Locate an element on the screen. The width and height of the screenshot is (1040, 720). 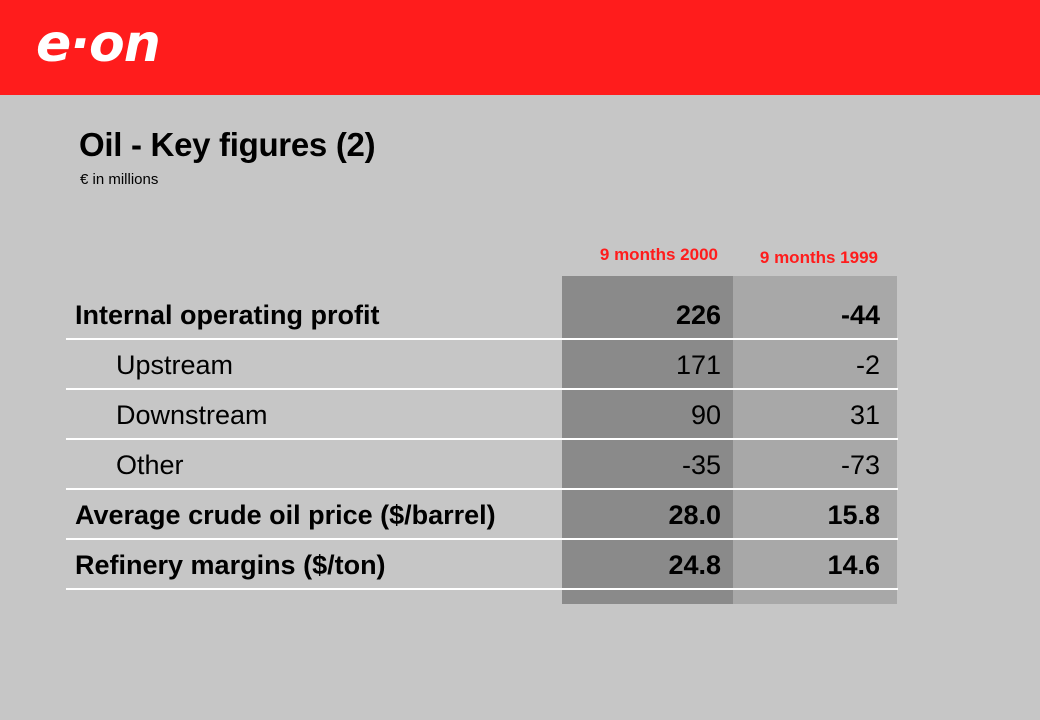
value-1999: 31 is located at coordinates (864, 415).